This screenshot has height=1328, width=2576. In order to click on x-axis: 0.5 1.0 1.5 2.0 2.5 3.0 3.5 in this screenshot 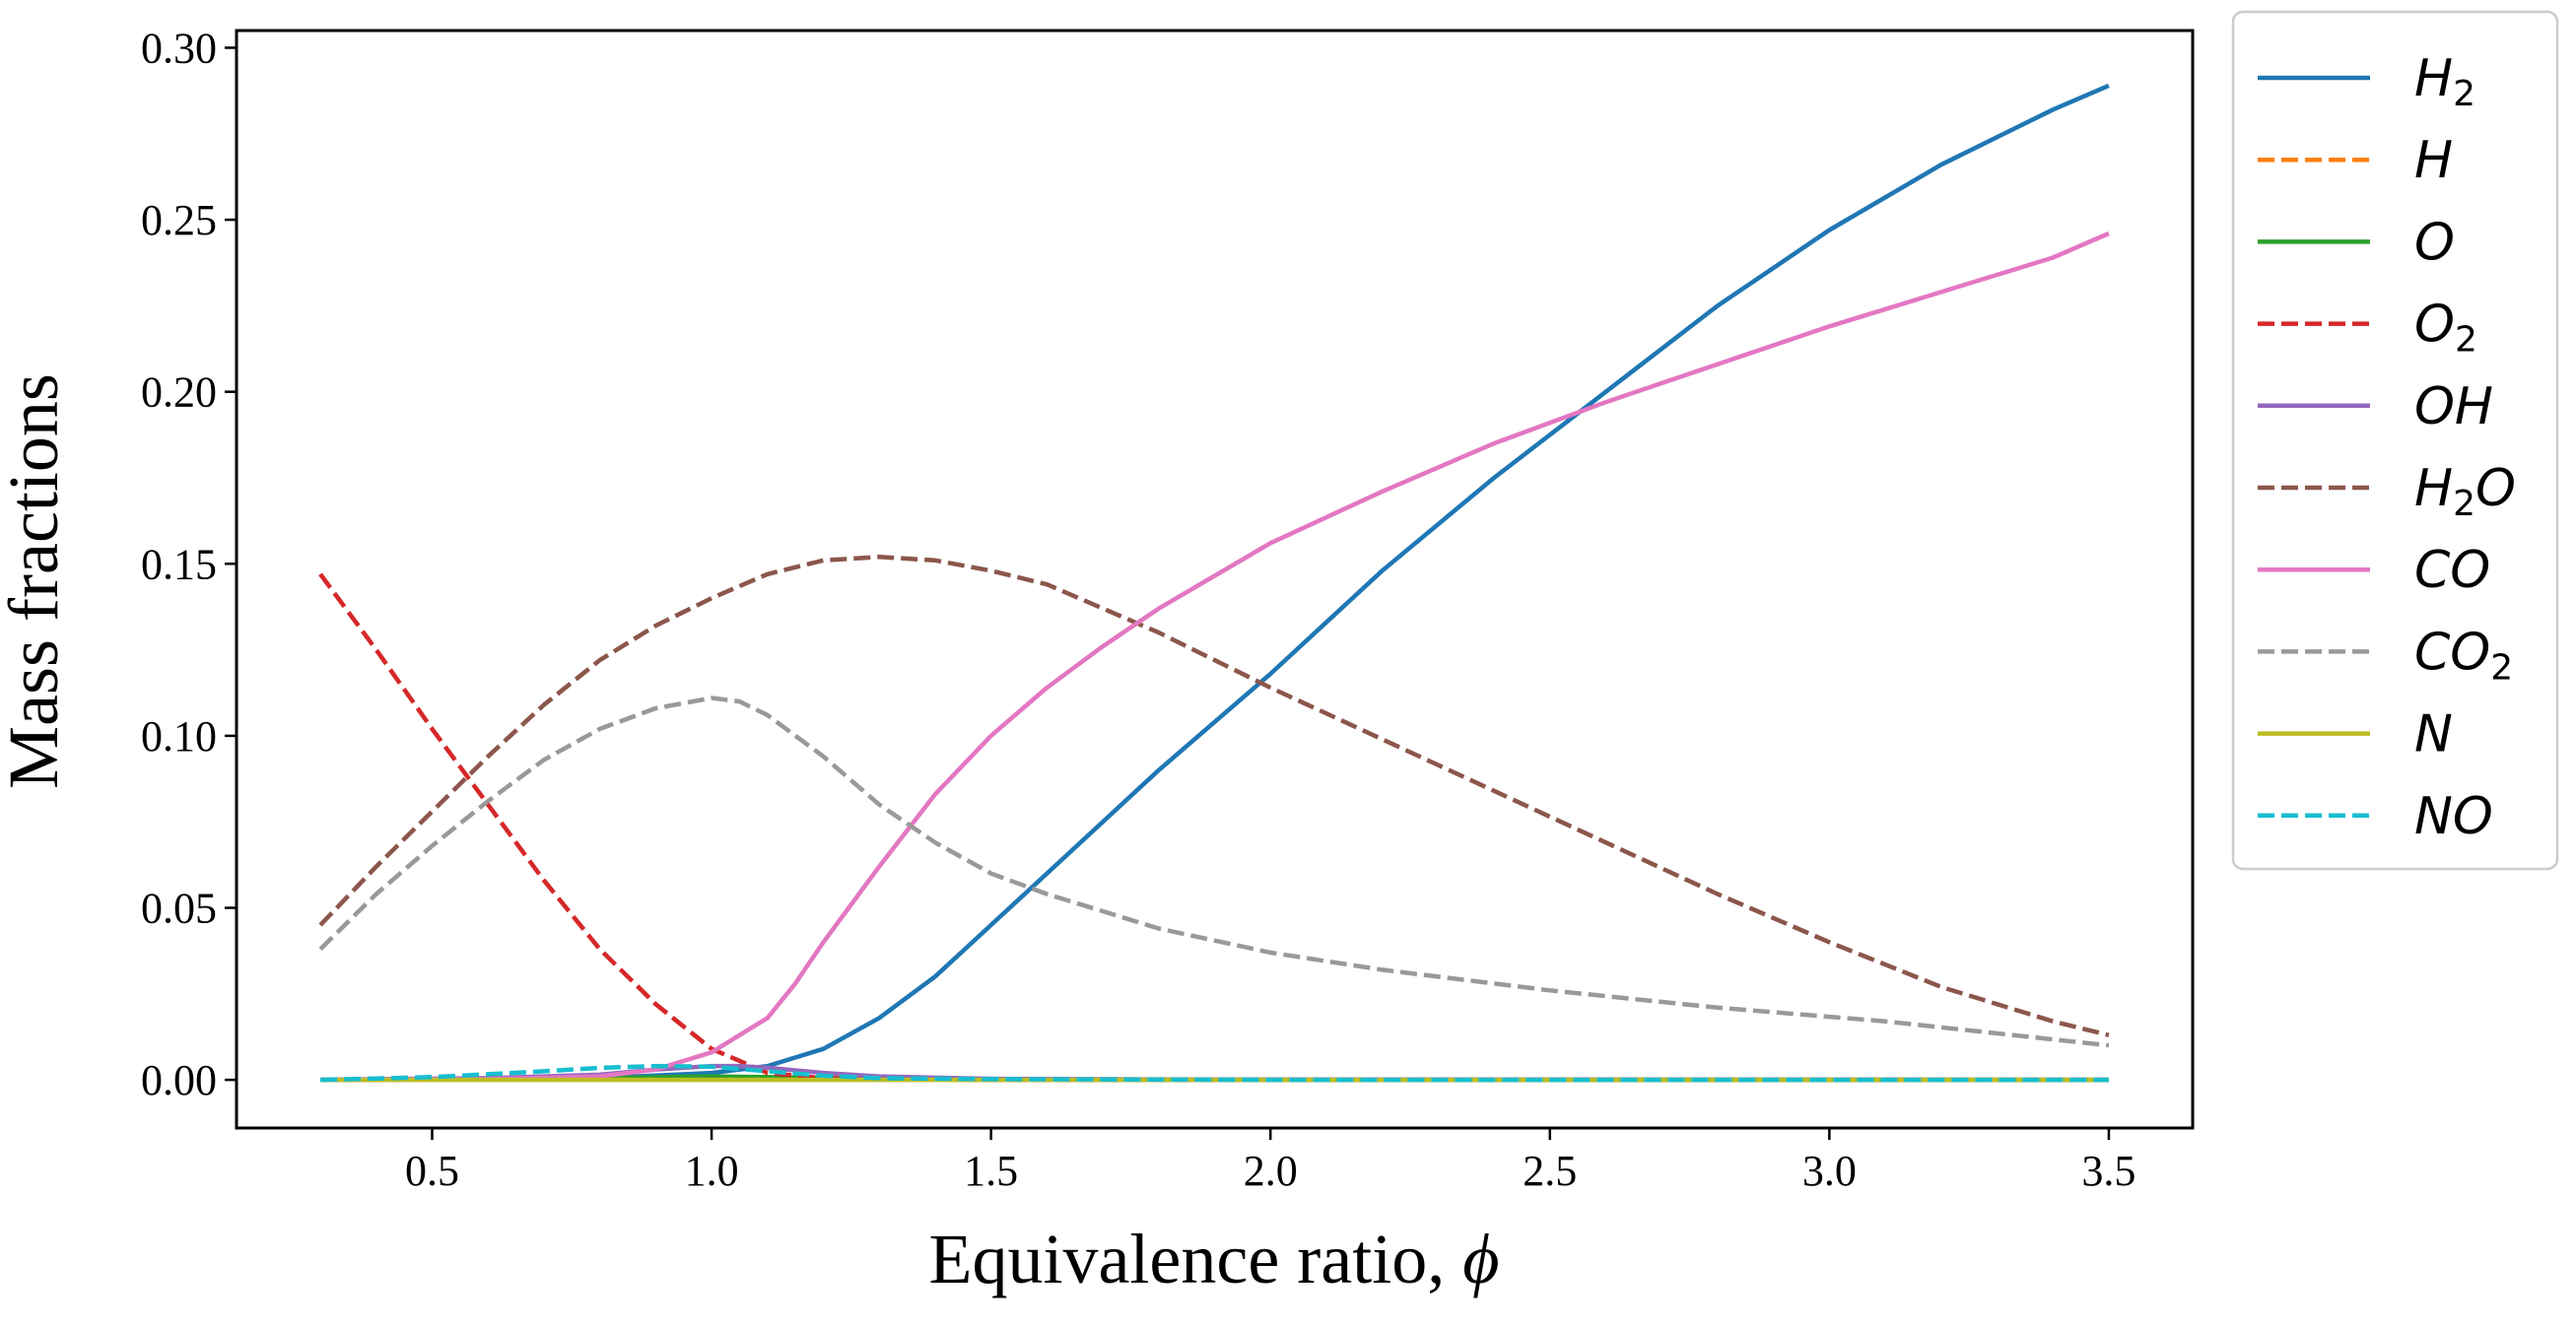, I will do `click(1270, 1161)`.